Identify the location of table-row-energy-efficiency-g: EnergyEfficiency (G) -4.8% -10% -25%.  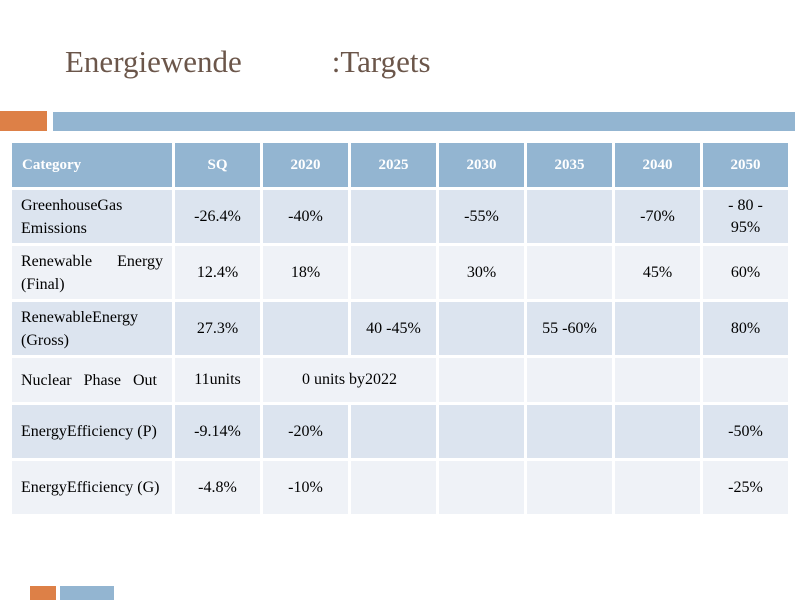
(400, 487).